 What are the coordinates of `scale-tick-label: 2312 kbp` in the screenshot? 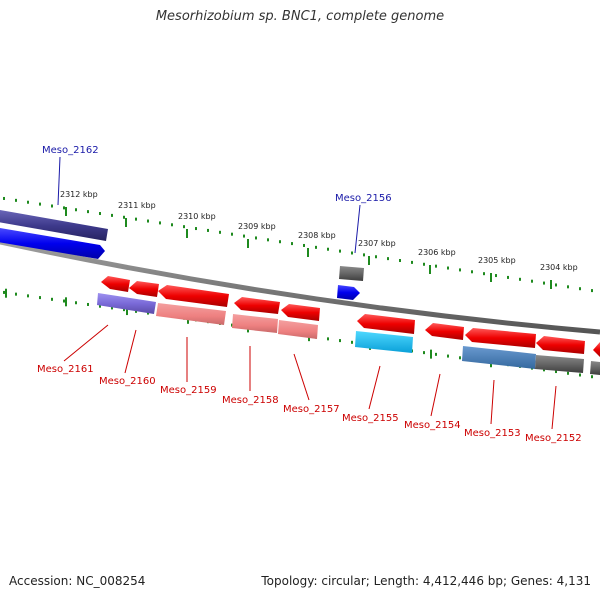 It's located at (79, 194).